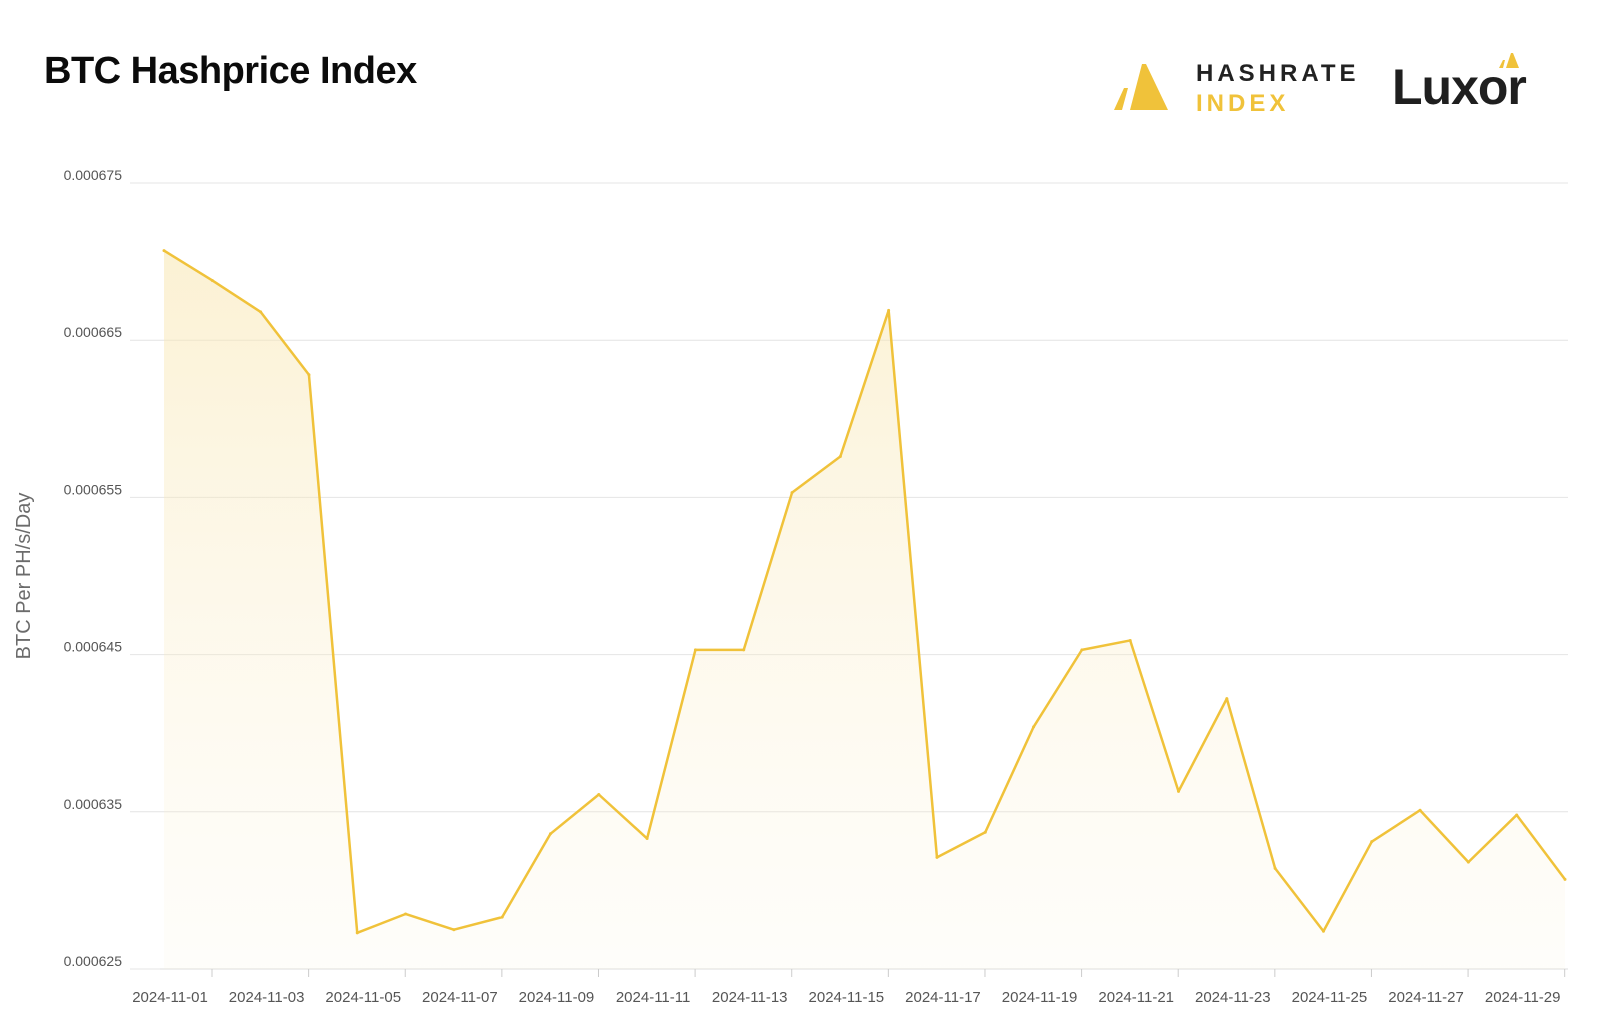  Describe the element at coordinates (557, 997) in the screenshot. I see `x-tick-label: 2024-11-09` at that location.